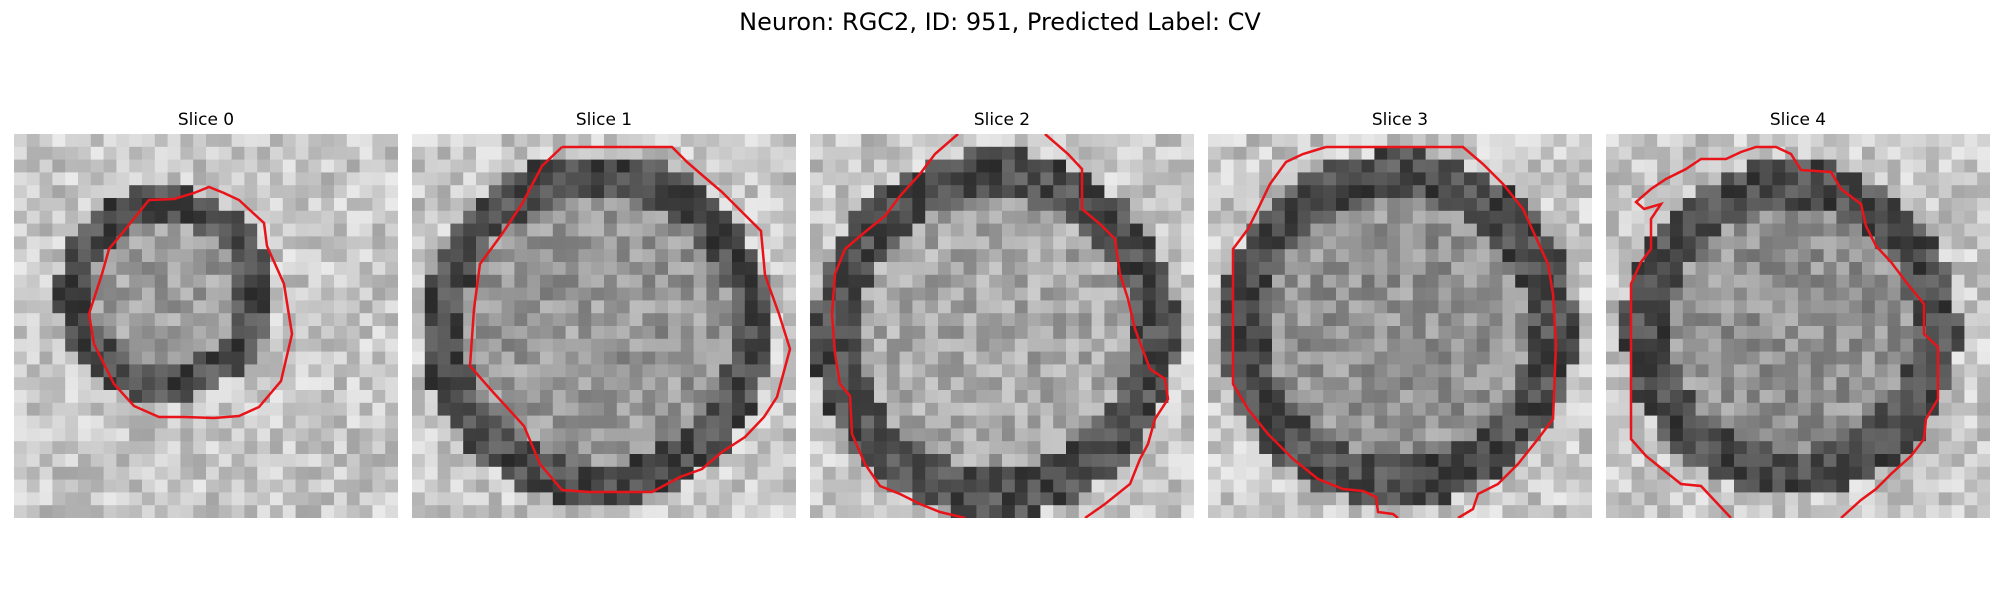  I want to click on slice-panel-3: Slice 3, so click(1400, 315).